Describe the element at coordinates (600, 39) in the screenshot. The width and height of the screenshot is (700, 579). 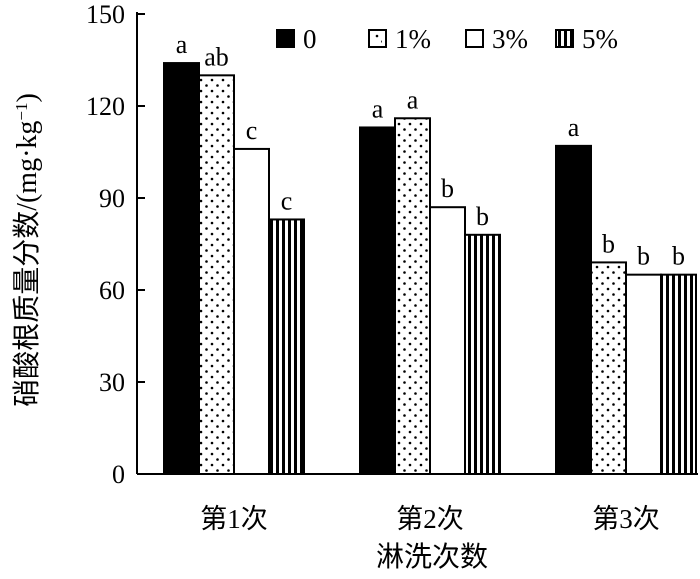
I see `legend-label: 5%` at that location.